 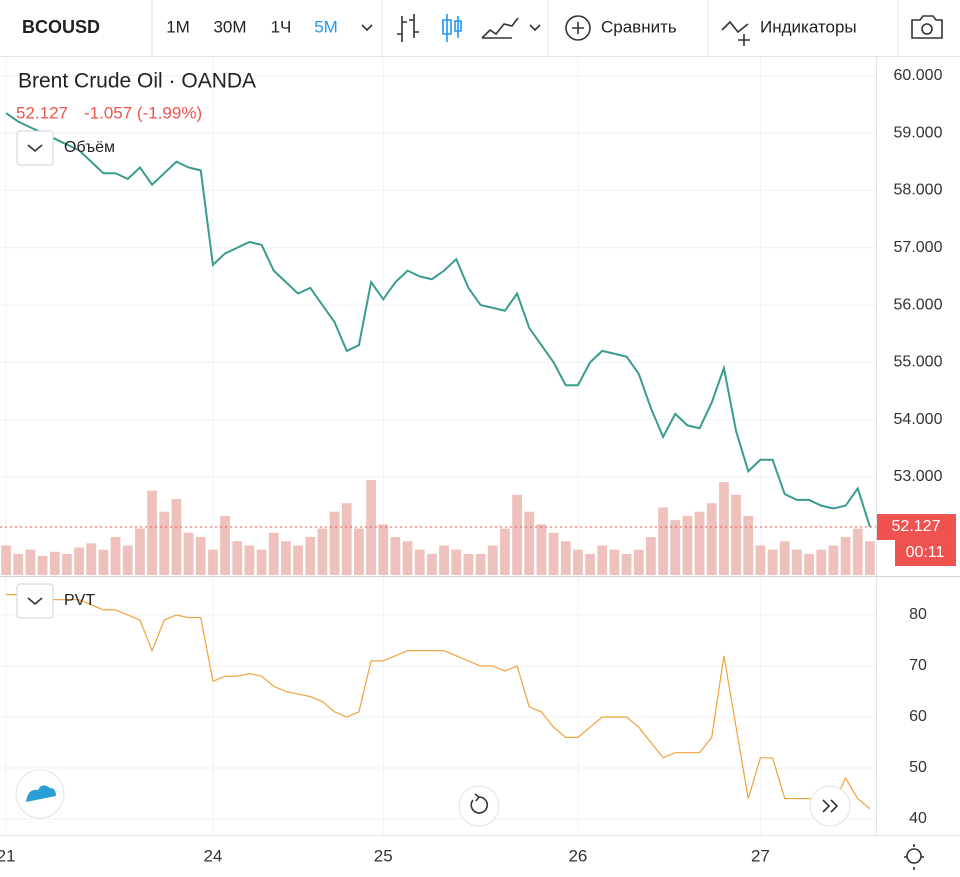 What do you see at coordinates (914, 857) in the screenshot?
I see `settings-icon` at bounding box center [914, 857].